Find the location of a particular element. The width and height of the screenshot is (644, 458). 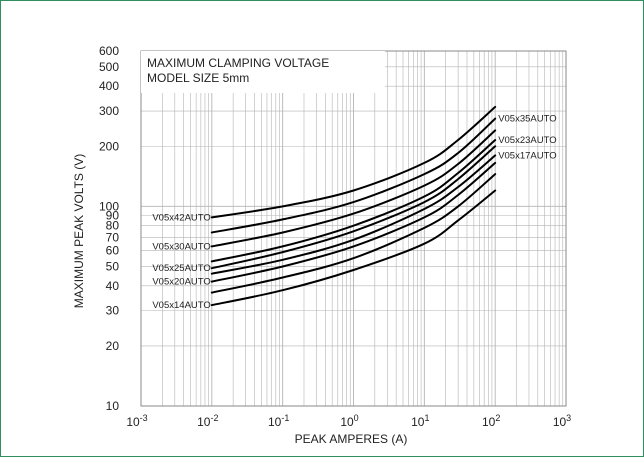

x-tick-label: 10⁻³ is located at coordinates (136, 421).